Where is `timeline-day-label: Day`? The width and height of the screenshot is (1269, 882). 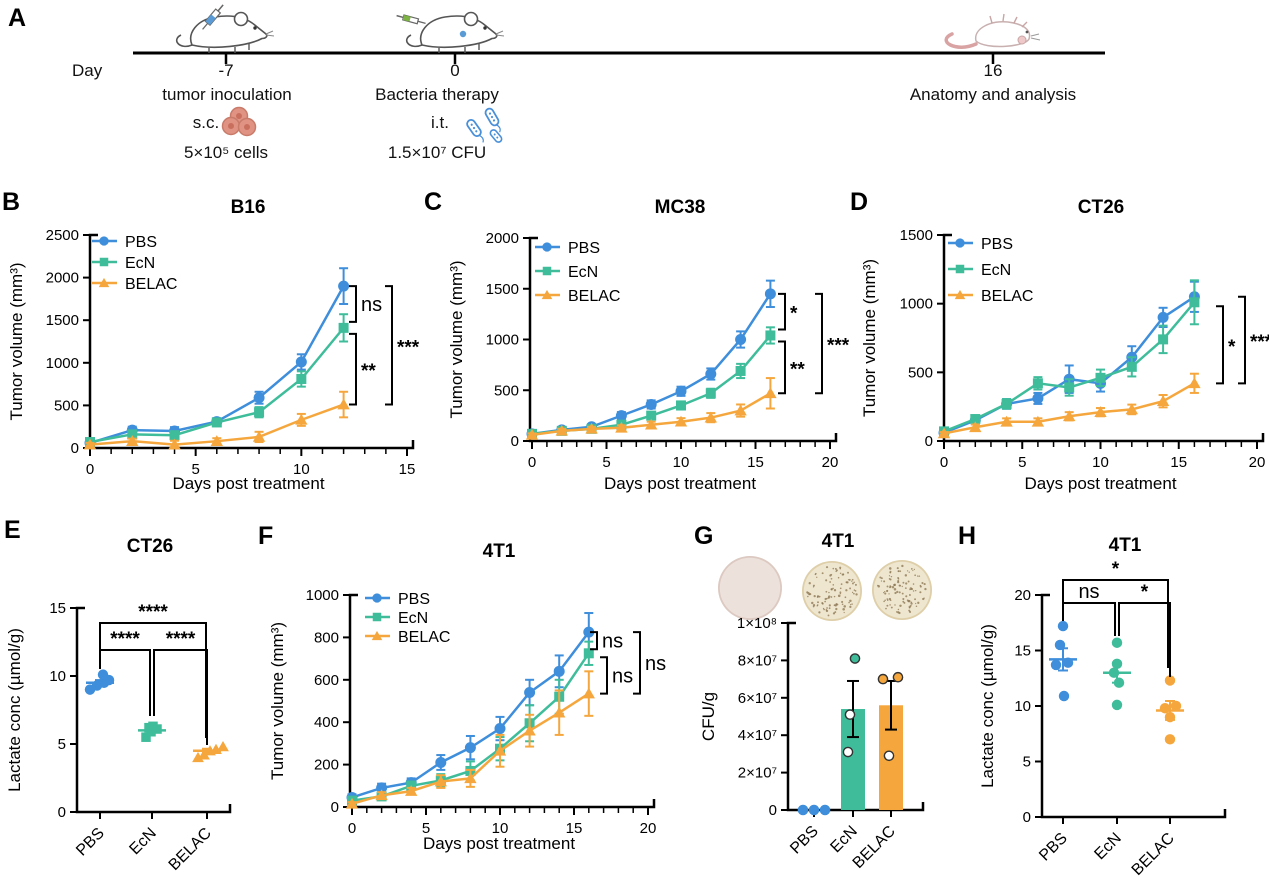
timeline-day-label: Day is located at coordinates (87, 70).